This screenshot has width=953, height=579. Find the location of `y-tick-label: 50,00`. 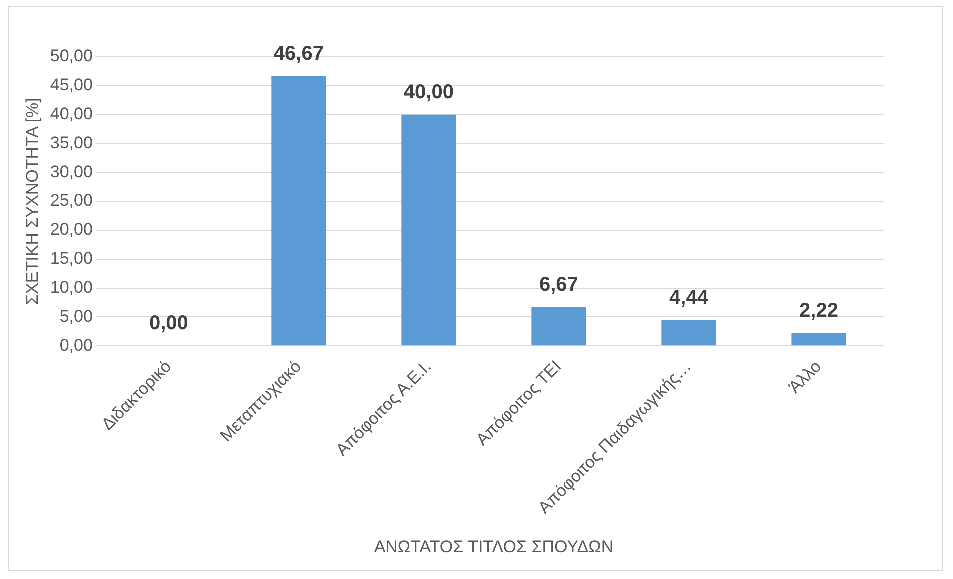

y-tick-label: 50,00 is located at coordinates (71, 56).